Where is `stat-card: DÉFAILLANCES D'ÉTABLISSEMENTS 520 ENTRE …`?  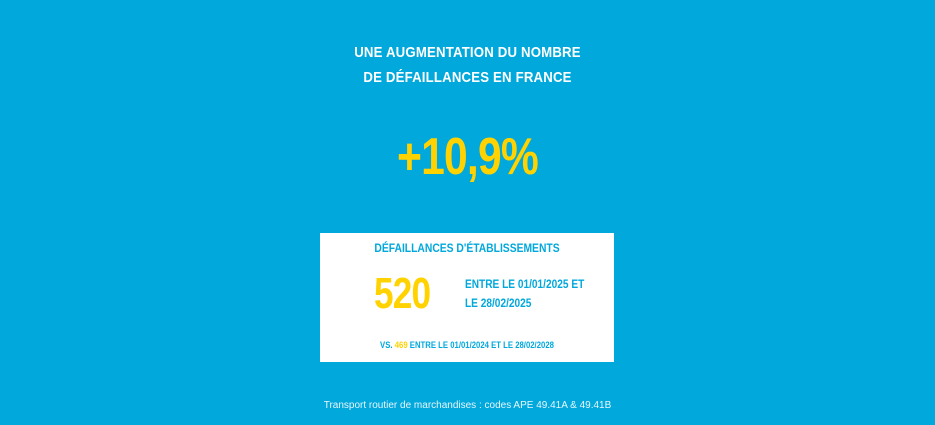 stat-card: DÉFAILLANCES D'ÉTABLISSEMENTS 520 ENTRE … is located at coordinates (467, 297).